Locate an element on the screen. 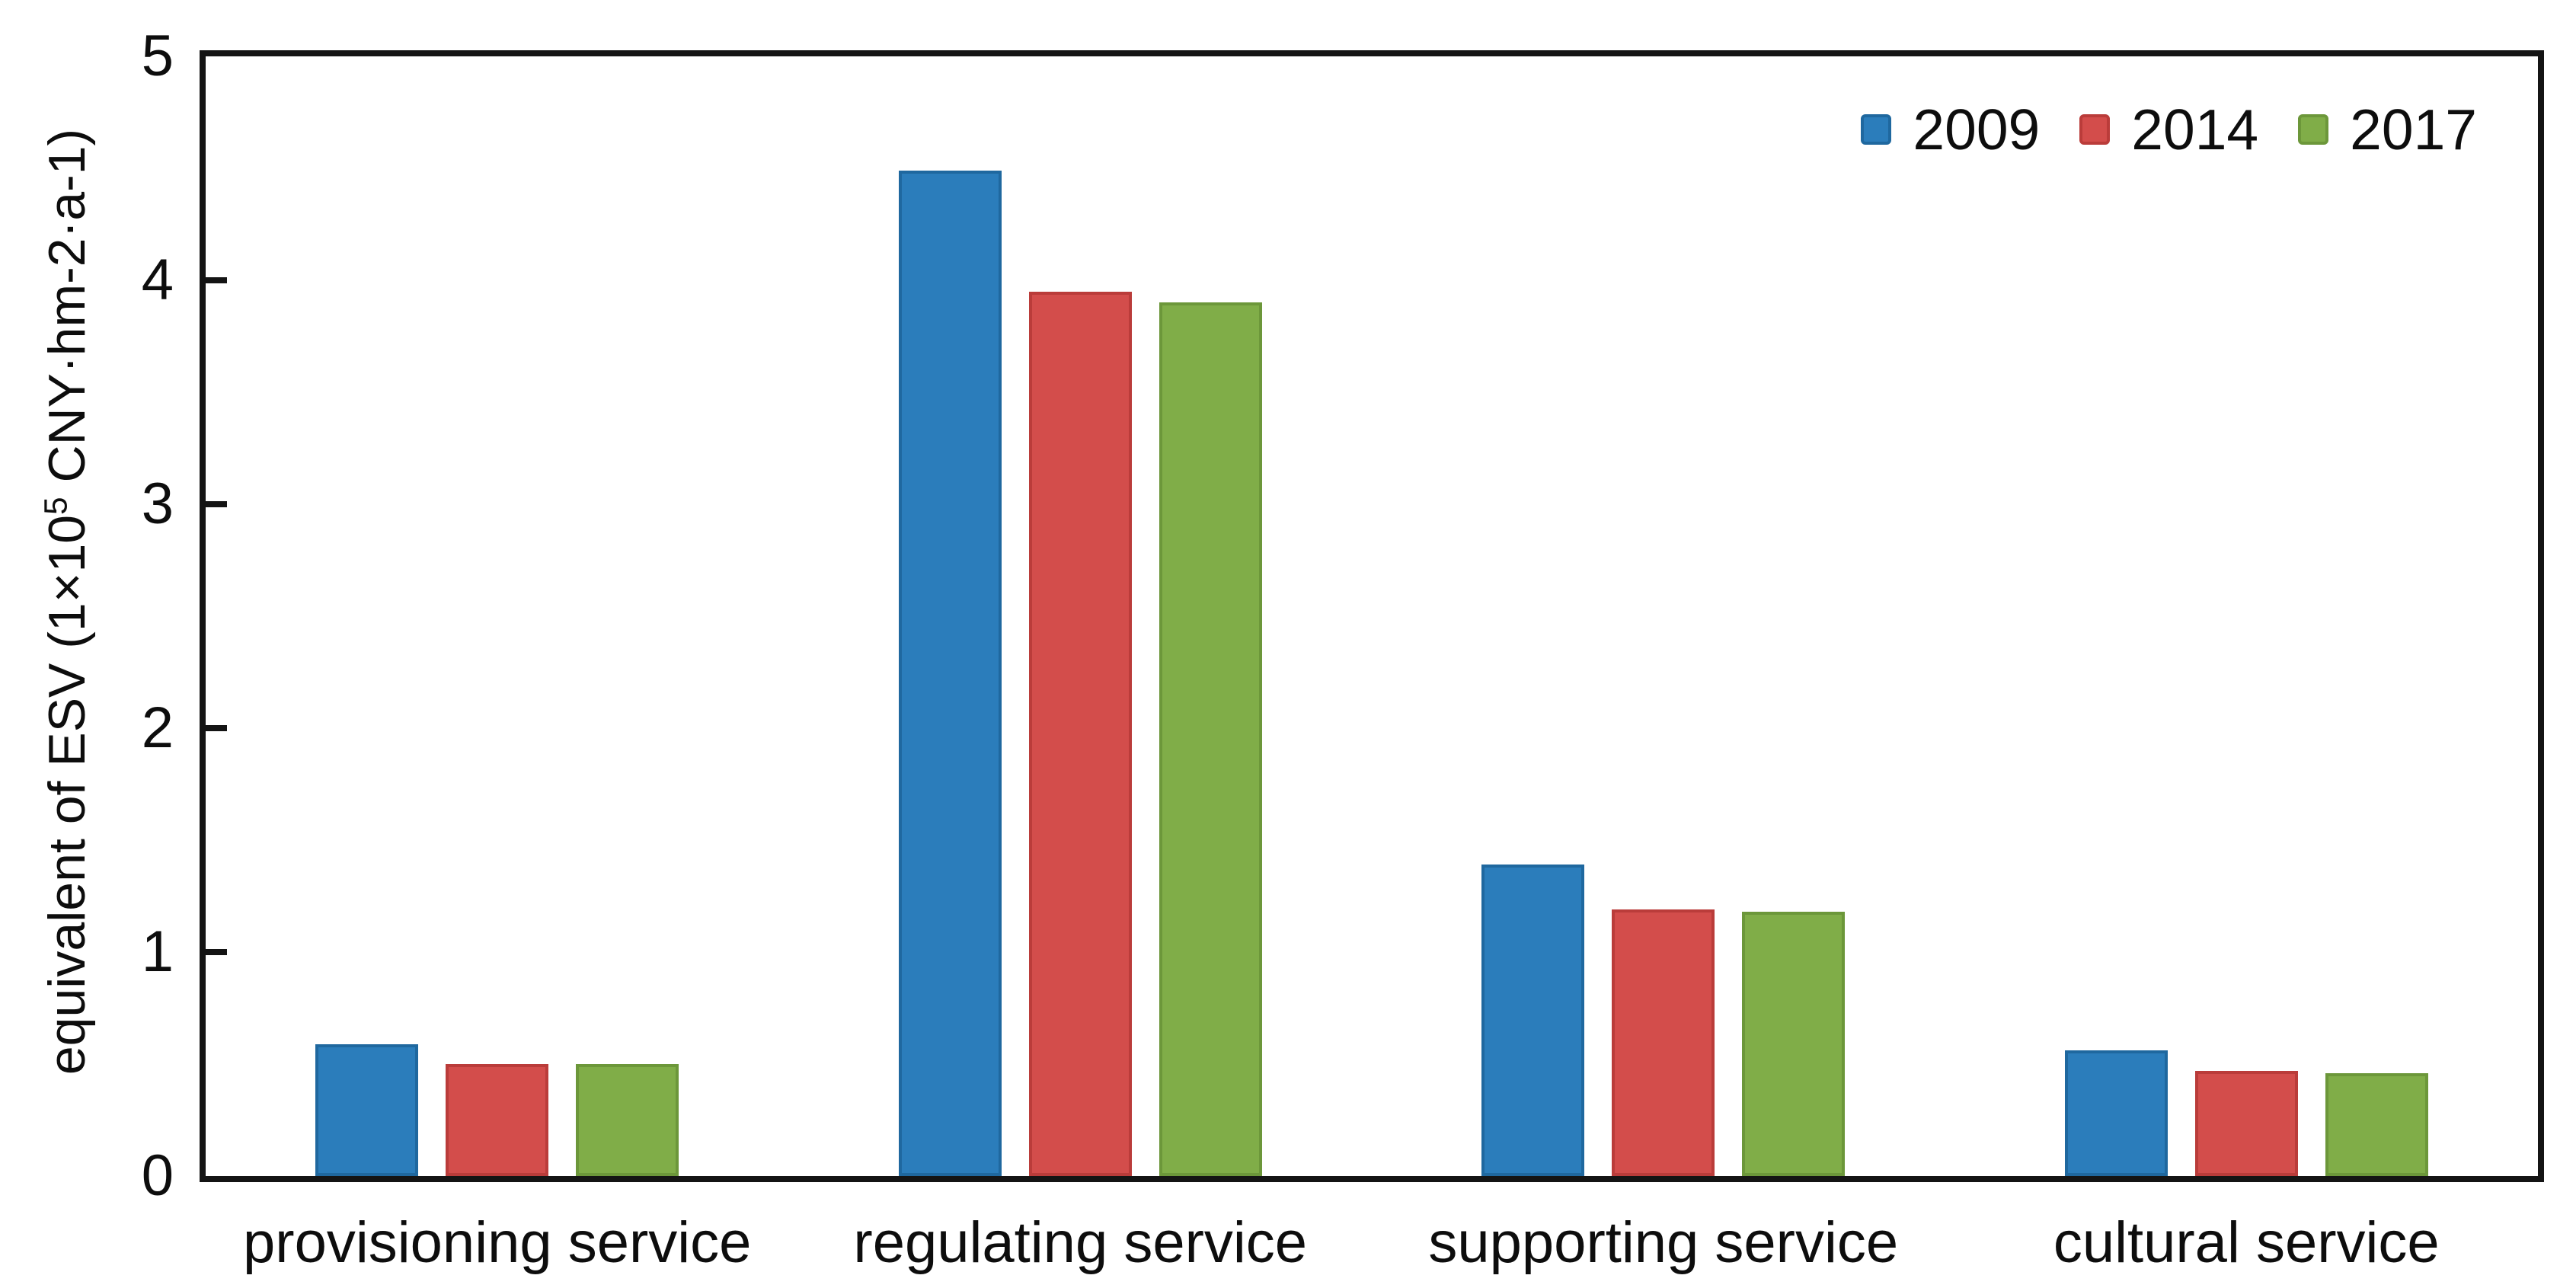 The height and width of the screenshot is (1288, 2576). legend-item-2014: 2014 is located at coordinates (2168, 129).